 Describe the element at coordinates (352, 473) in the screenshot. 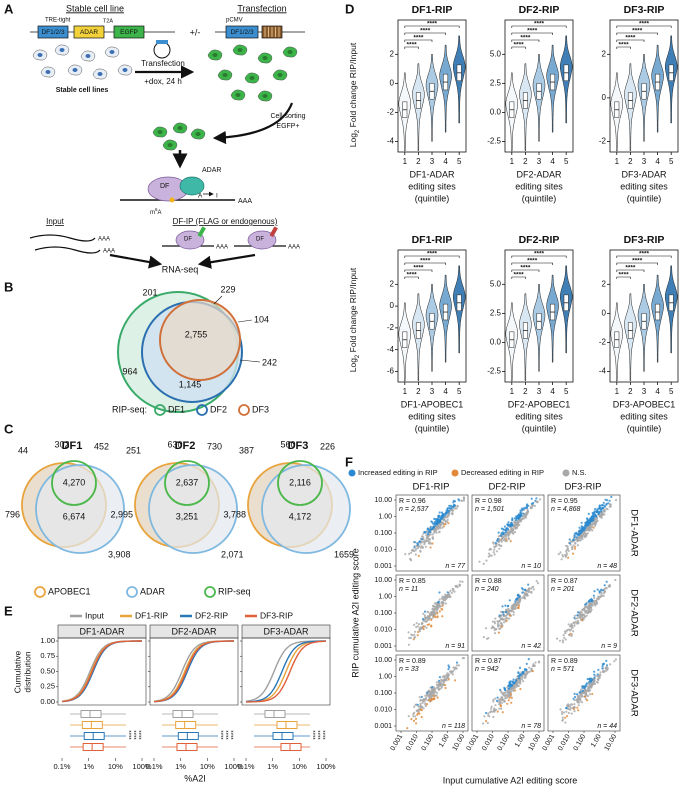

I see `legend-swatch` at that location.